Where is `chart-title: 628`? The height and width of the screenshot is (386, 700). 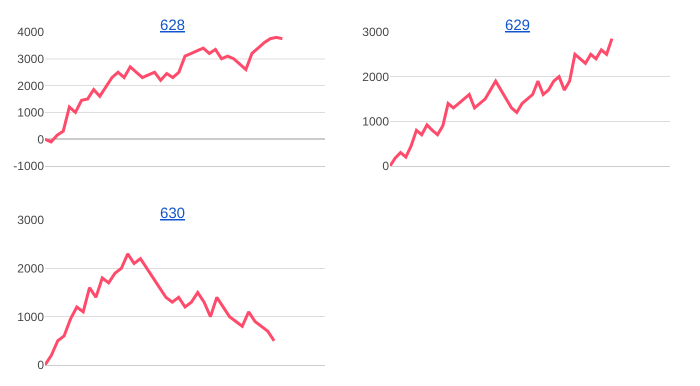
chart-title: 628 is located at coordinates (173, 25).